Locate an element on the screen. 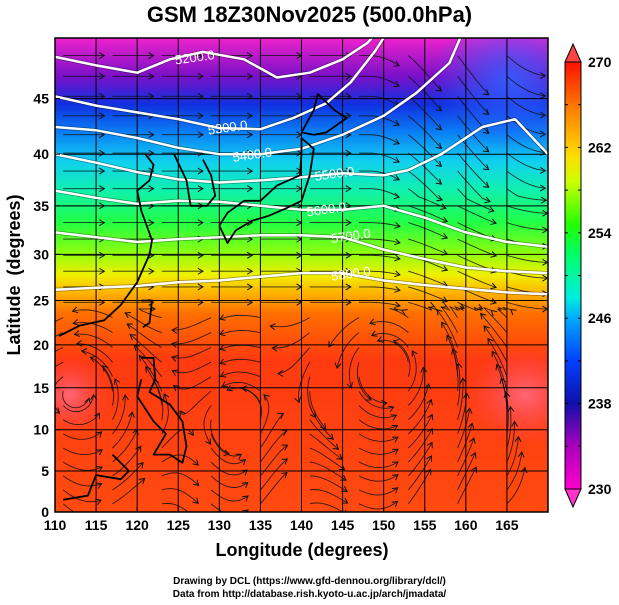 Image resolution: width=619 pixels, height=605 pixels. colorbar-tick-label: 230 is located at coordinates (600, 489).